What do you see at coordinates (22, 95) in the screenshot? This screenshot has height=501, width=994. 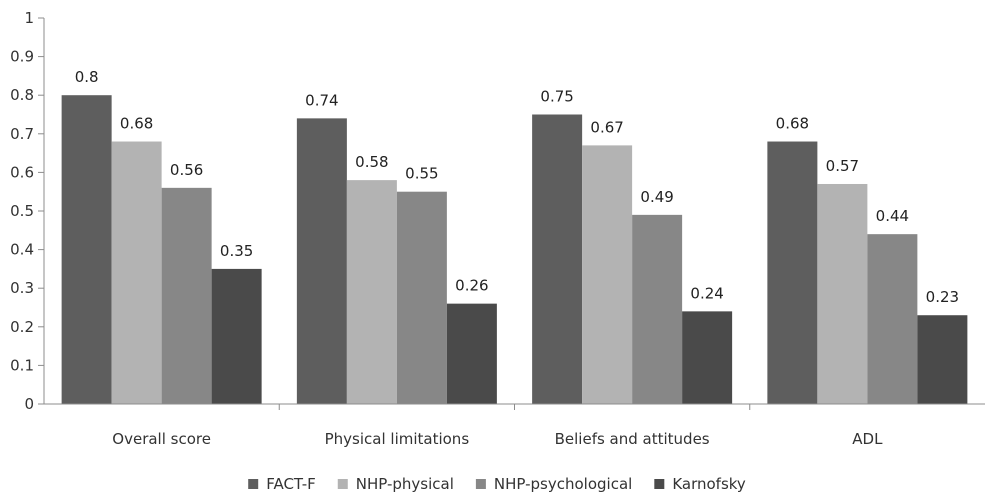 I see `y-tick-label: 0.8` at bounding box center [22, 95].